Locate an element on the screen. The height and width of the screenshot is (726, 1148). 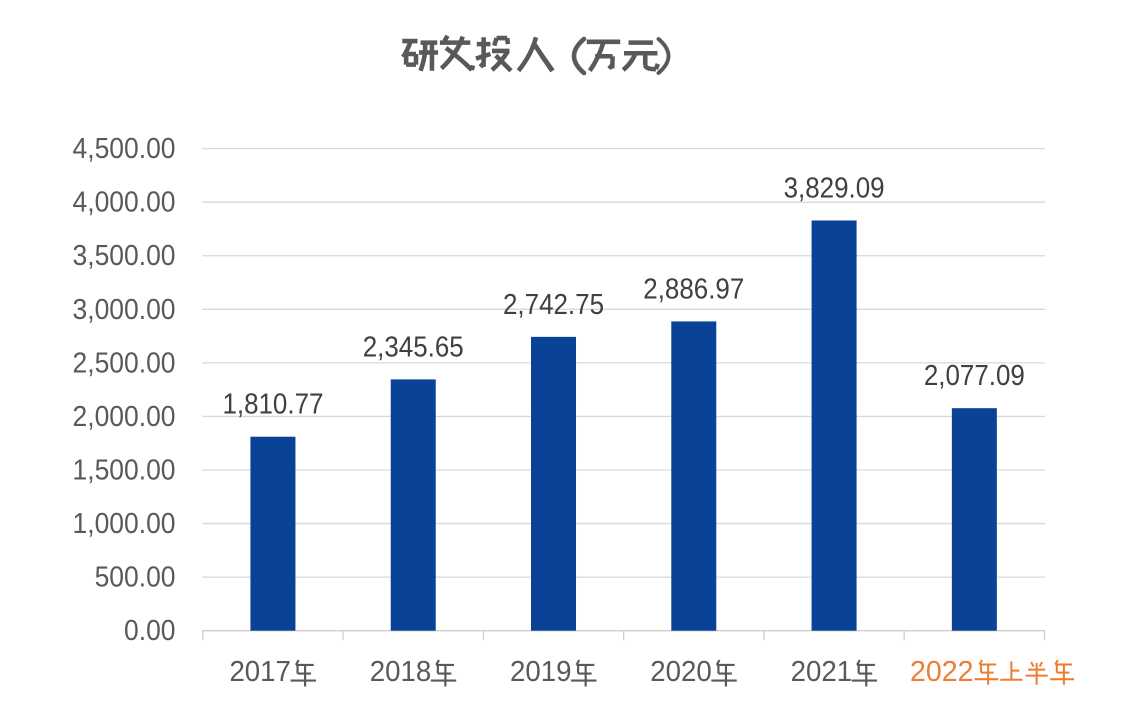
svg-text: 1,500.00 is located at coordinates (124, 471).